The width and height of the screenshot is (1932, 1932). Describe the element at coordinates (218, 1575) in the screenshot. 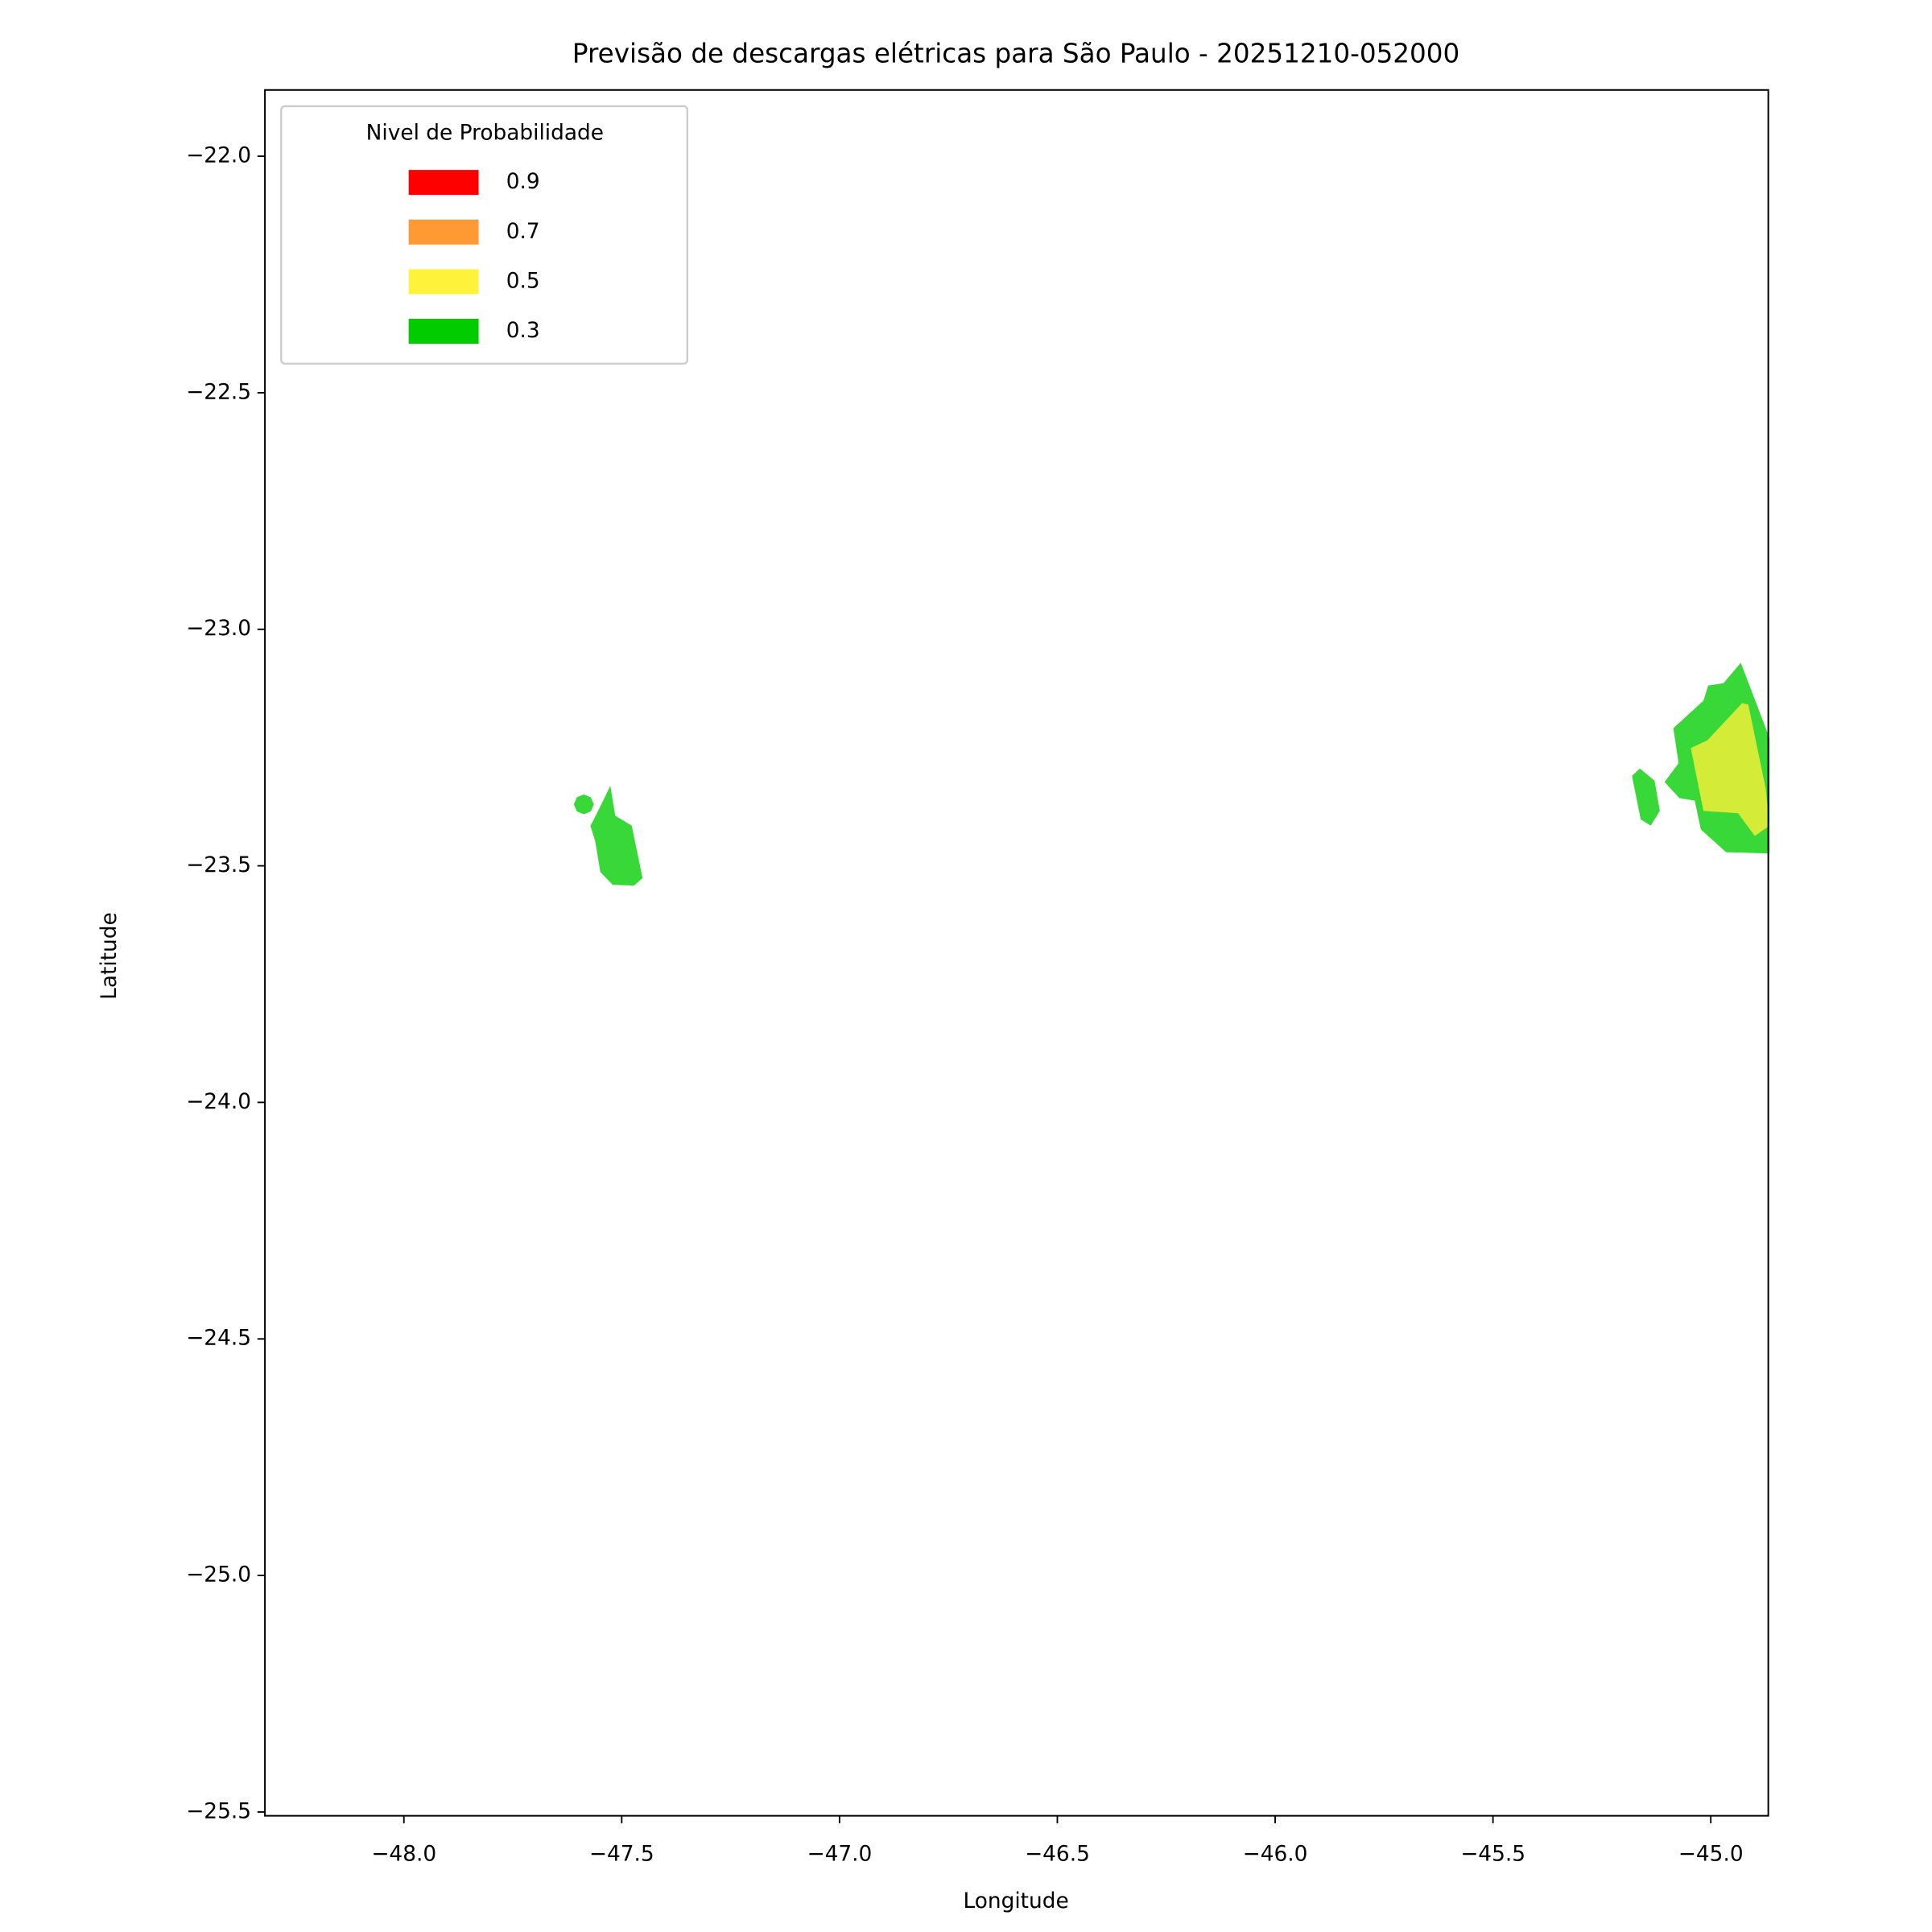

I see `y-tick-label: −25.0` at that location.